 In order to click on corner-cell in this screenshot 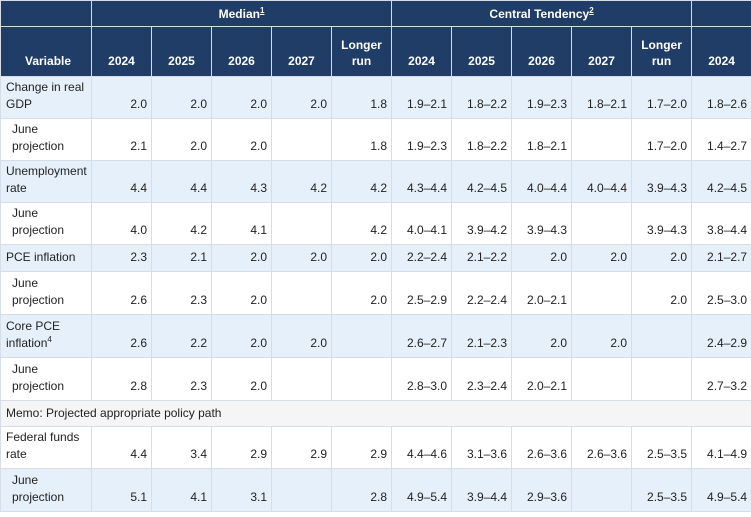, I will do `click(46, 13)`.